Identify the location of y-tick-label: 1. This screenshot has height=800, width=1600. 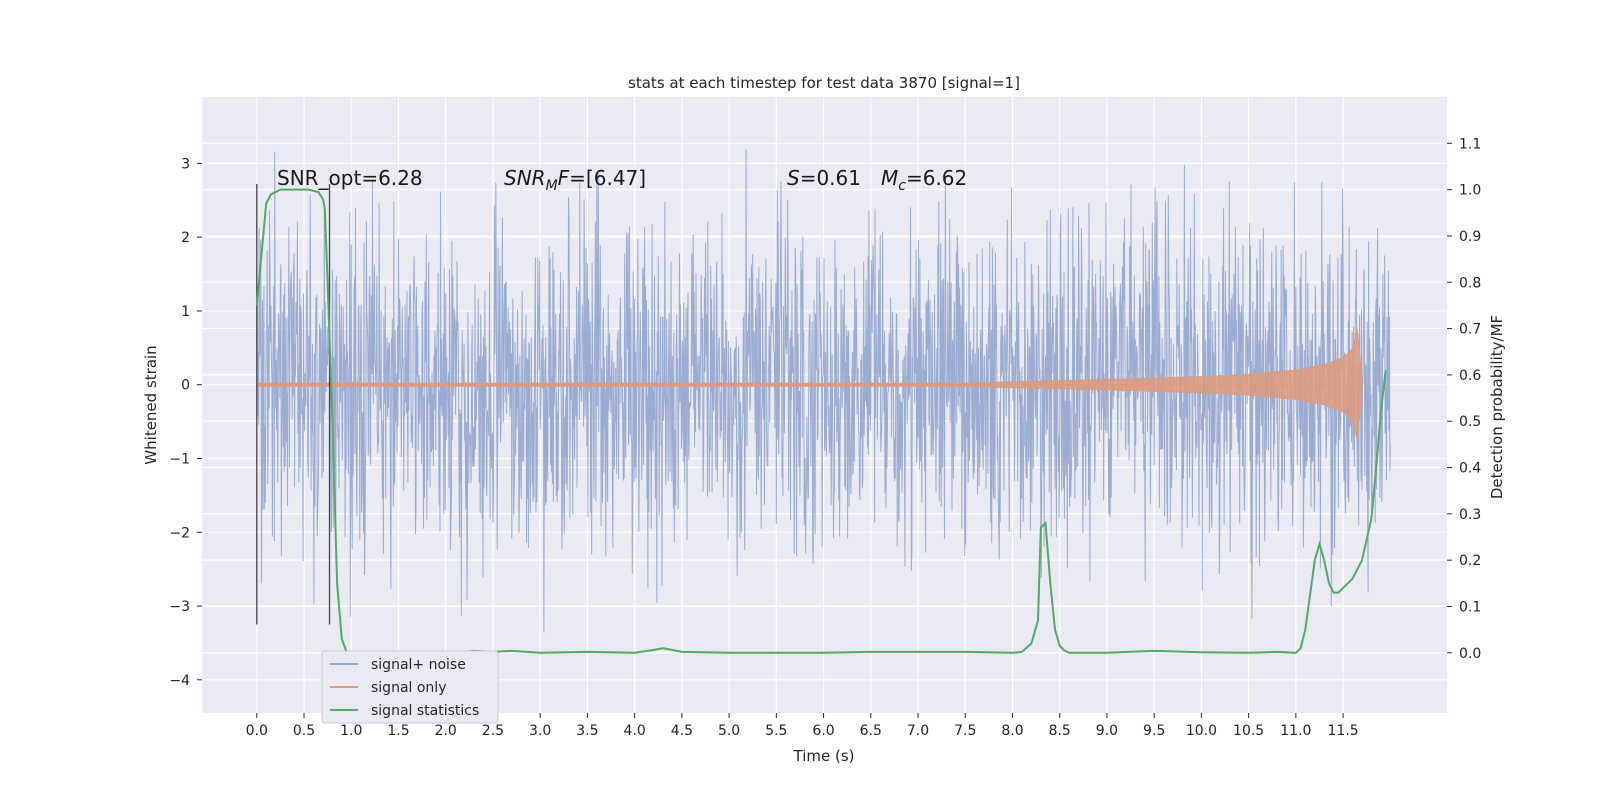
(185, 312).